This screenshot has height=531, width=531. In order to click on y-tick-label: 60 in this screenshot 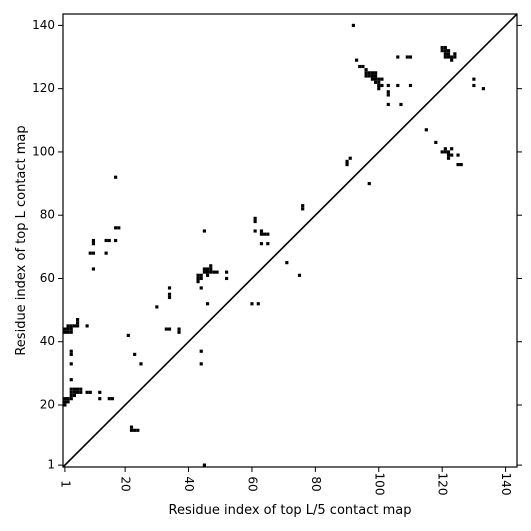, I will do `click(47, 278)`.